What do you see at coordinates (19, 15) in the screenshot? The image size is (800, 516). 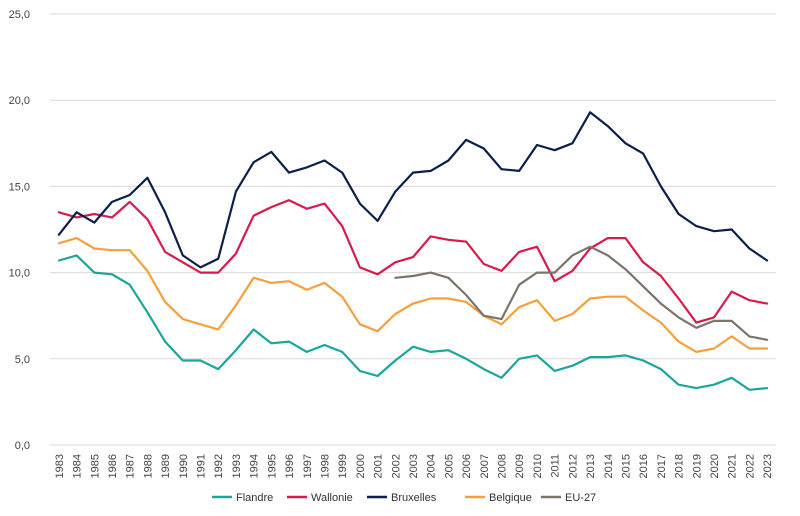 I see `y-tick-label: 25,0` at bounding box center [19, 15].